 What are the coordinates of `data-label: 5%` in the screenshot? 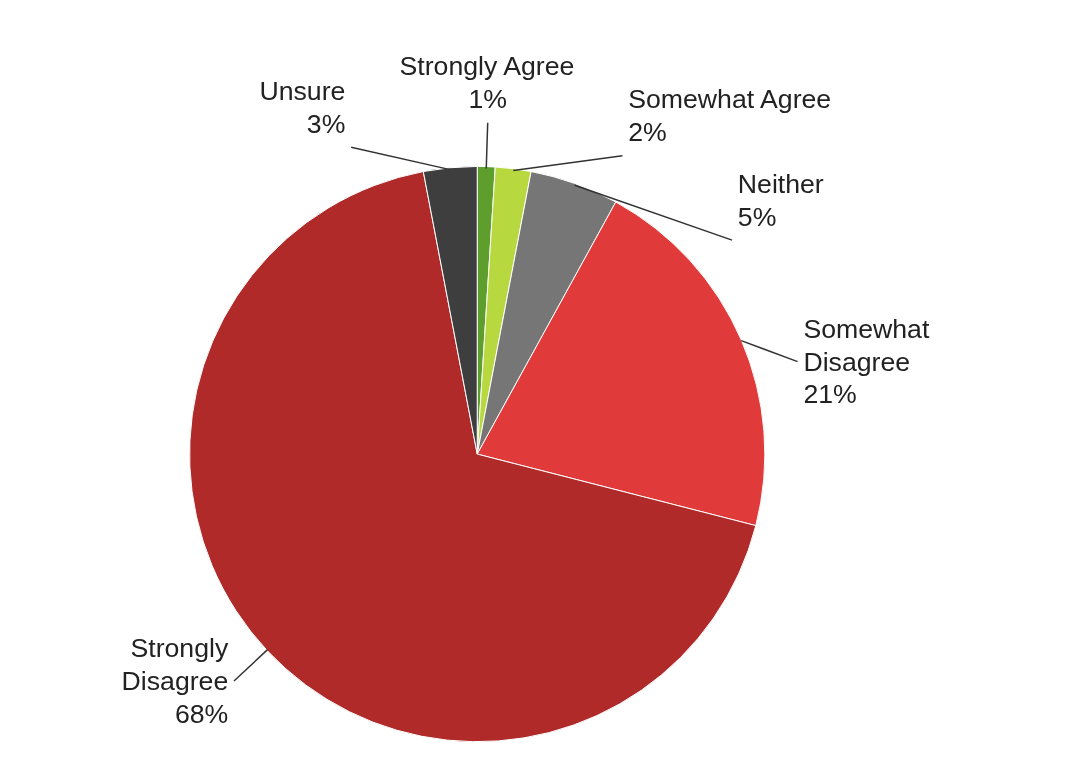 It's located at (757, 216).